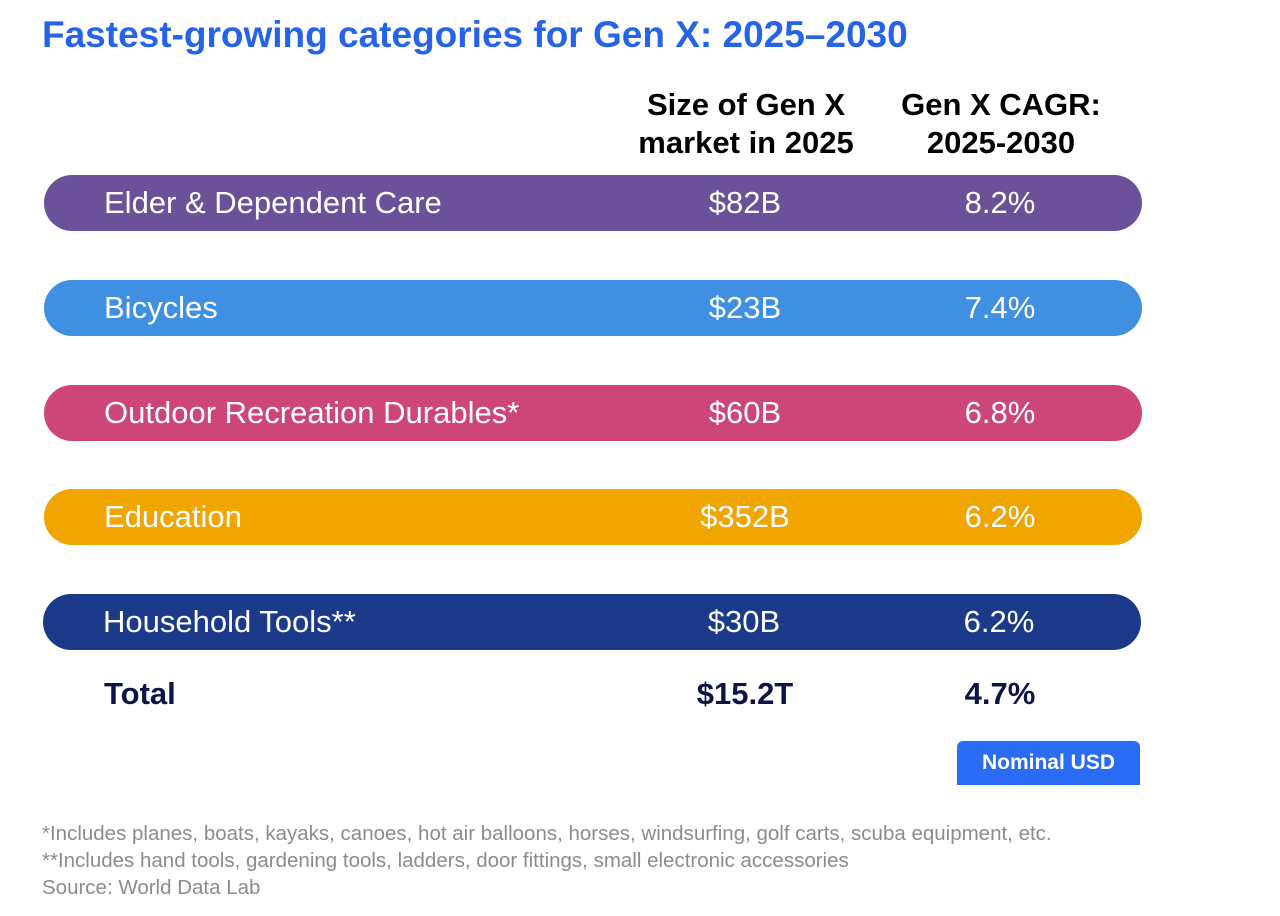  I want to click on row-cagr: 7.4%, so click(1000, 307).